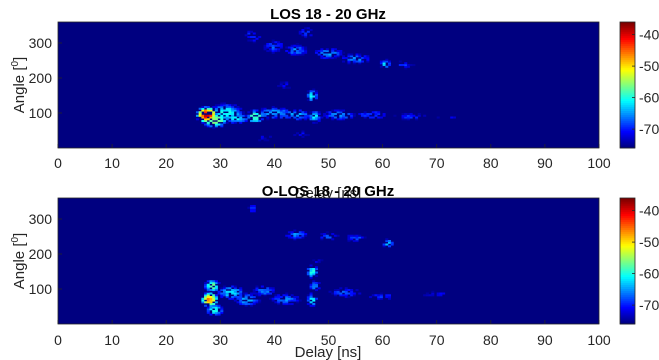  I want to click on x-axis-label: Delay [ns], so click(328, 352).